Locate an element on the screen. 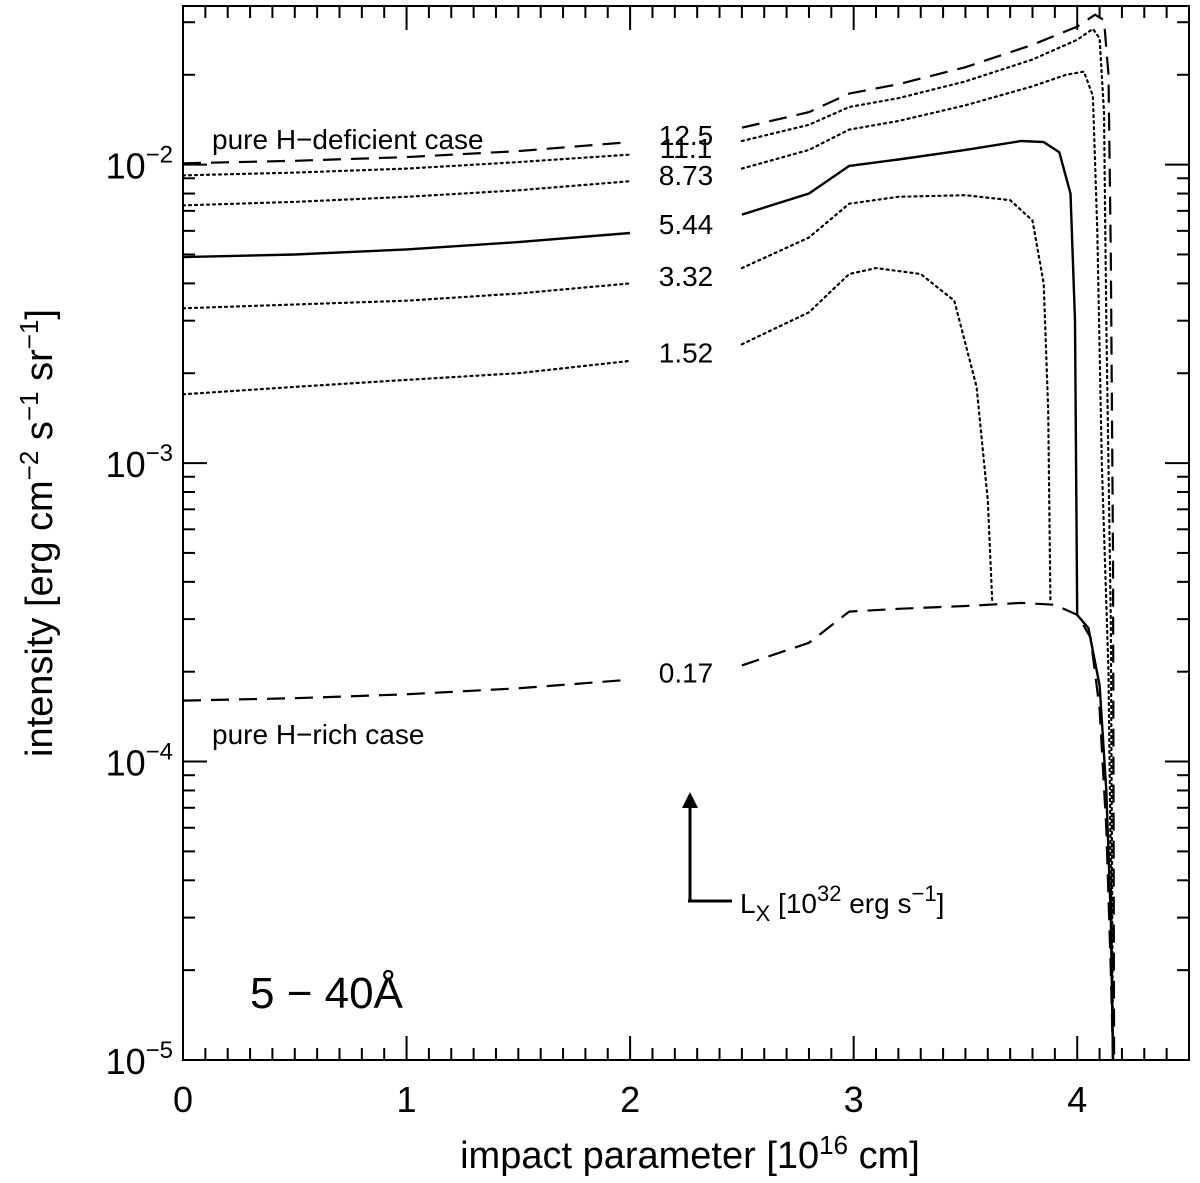  series-5-44-line is located at coordinates (406, 245).